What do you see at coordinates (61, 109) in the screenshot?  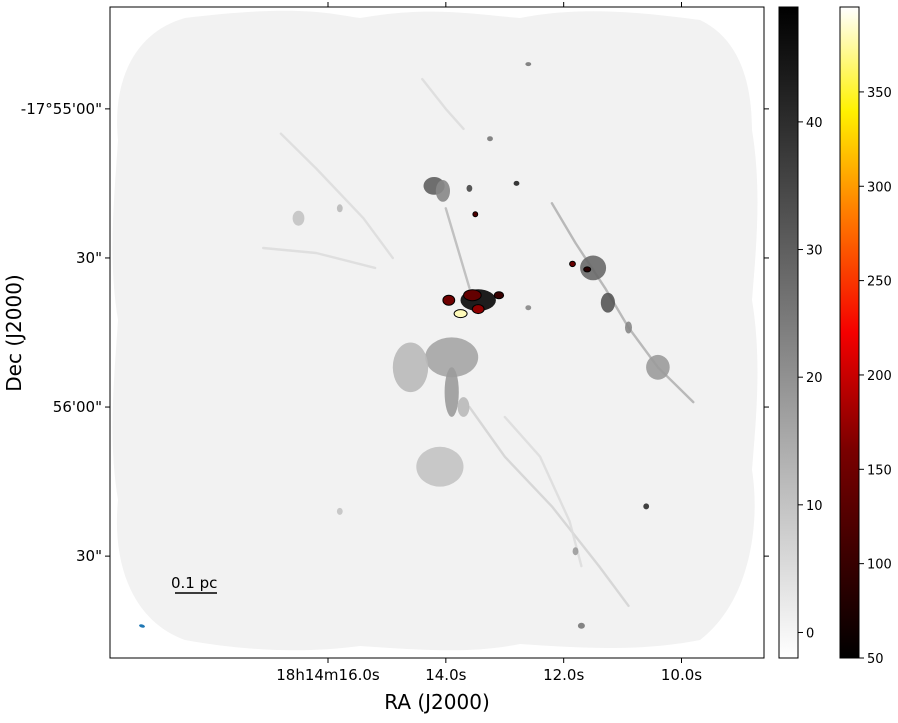 I see `y-tick-label: -17°55'00"` at bounding box center [61, 109].